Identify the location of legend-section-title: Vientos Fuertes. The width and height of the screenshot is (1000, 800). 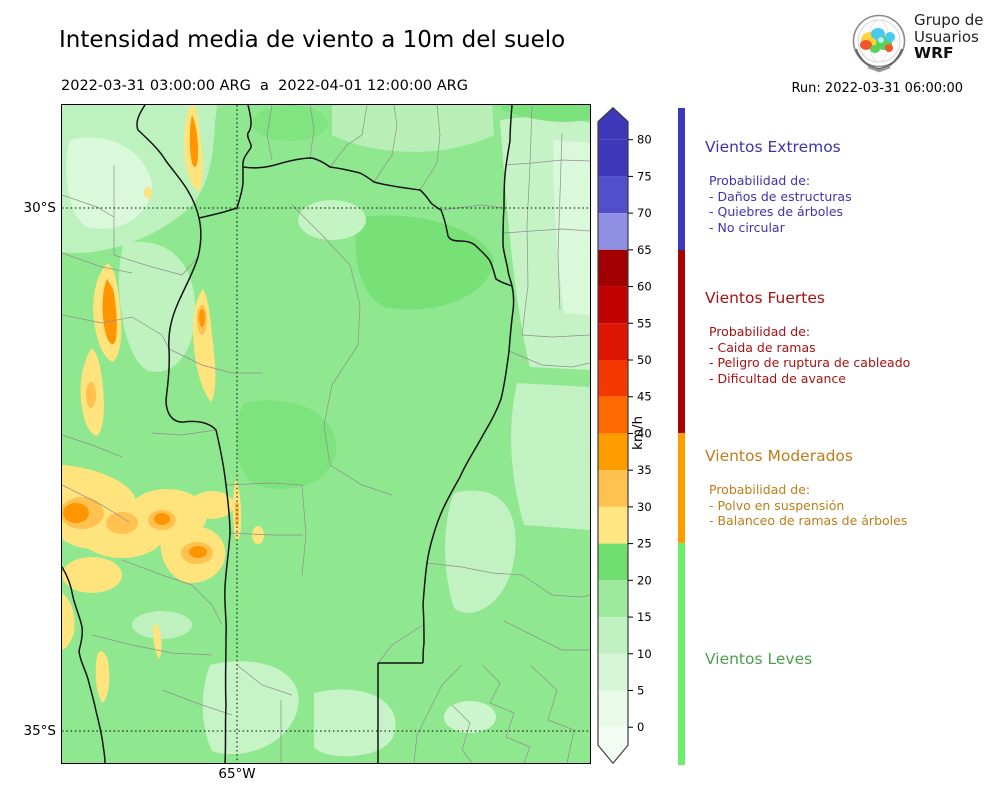
(765, 298).